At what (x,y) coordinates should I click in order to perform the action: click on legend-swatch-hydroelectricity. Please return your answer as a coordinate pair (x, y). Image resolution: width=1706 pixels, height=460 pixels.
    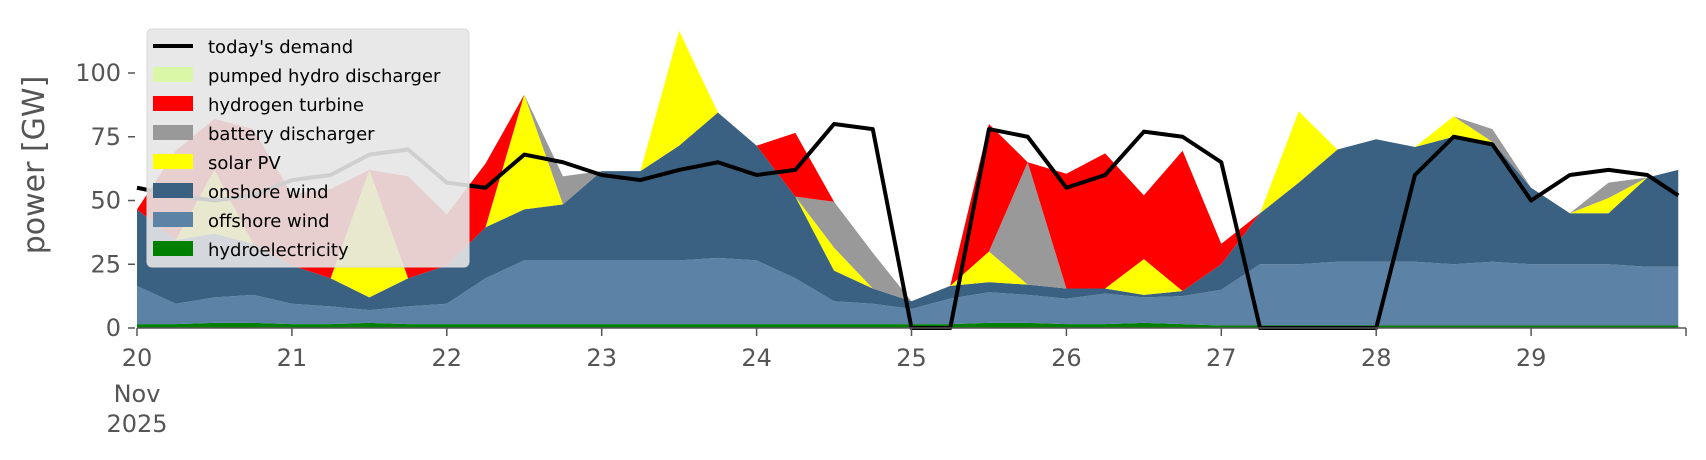
    Looking at the image, I should click on (173, 248).